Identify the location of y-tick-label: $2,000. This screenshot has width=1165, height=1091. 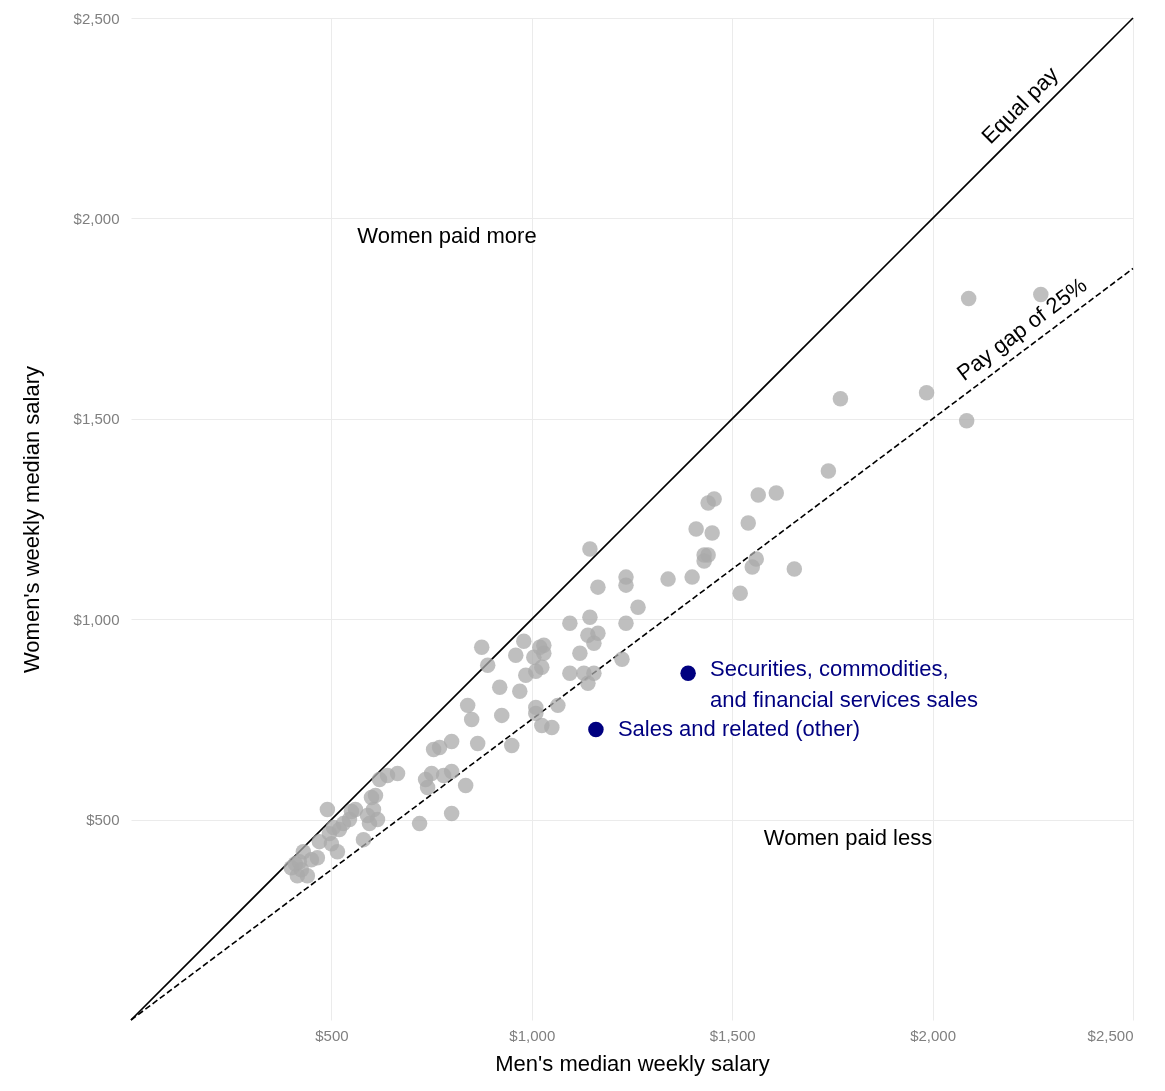
(96, 218).